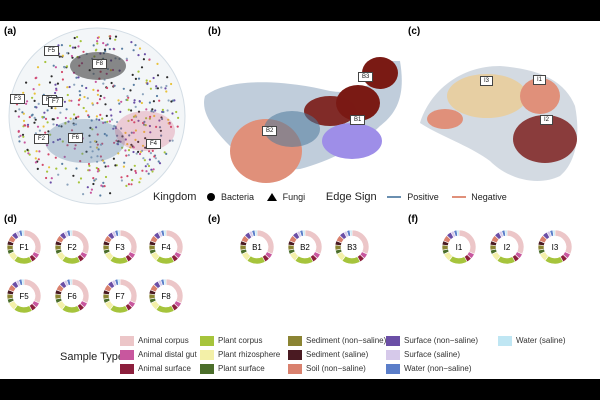  I want to click on donut-label: F5, so click(24, 296).